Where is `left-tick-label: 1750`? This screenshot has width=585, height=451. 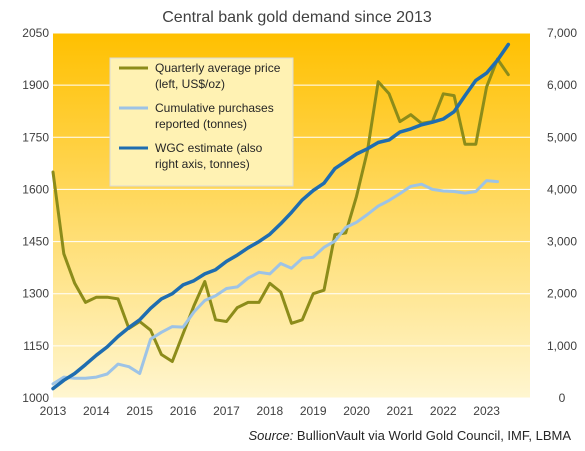 left-tick-label: 1750 is located at coordinates (35, 137).